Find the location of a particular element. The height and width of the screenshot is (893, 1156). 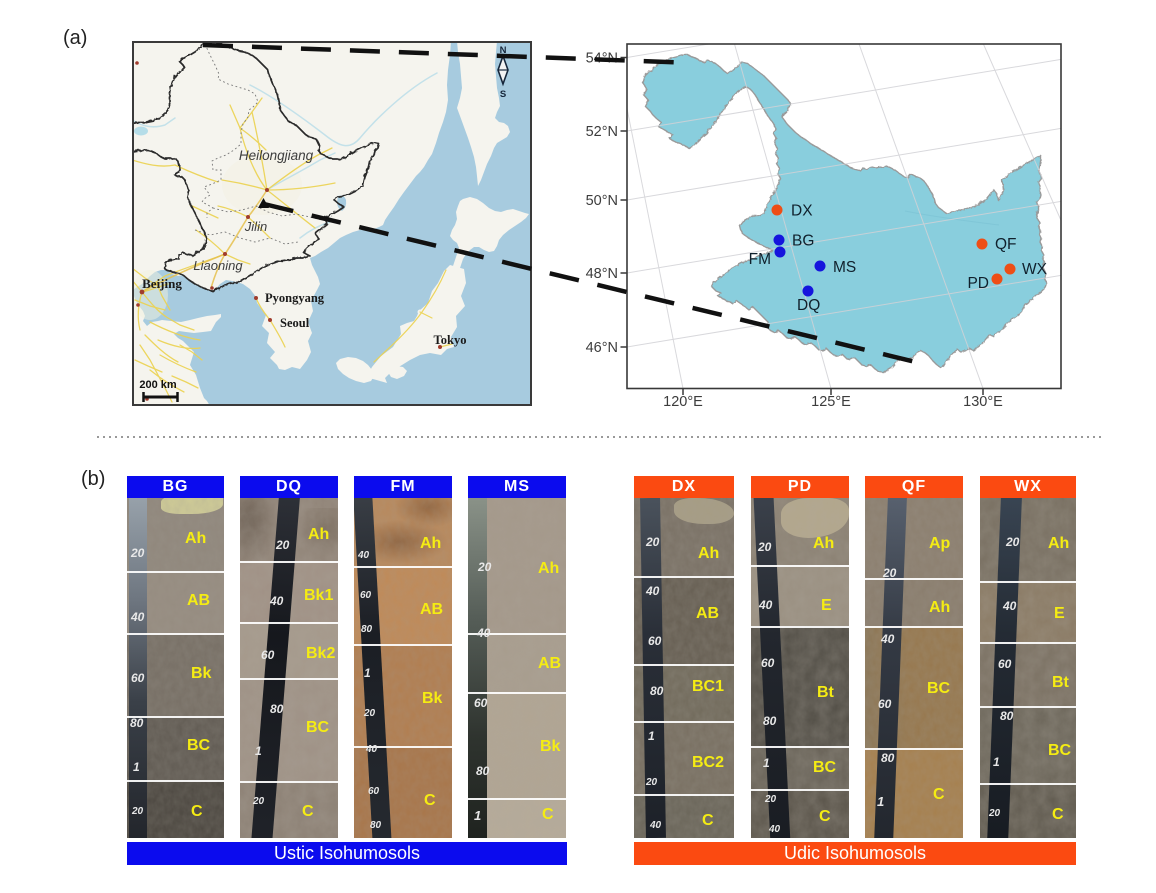

svg-text: QF is located at coordinates (1006, 244).